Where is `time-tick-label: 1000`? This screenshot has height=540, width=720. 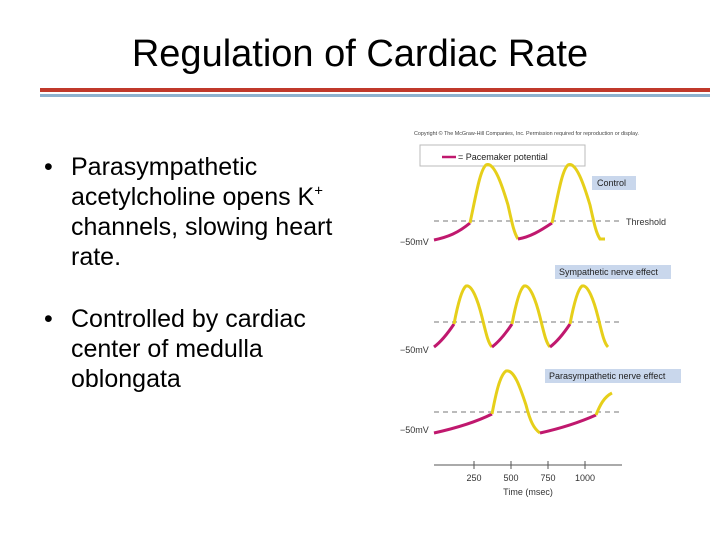 time-tick-label: 1000 is located at coordinates (585, 478).